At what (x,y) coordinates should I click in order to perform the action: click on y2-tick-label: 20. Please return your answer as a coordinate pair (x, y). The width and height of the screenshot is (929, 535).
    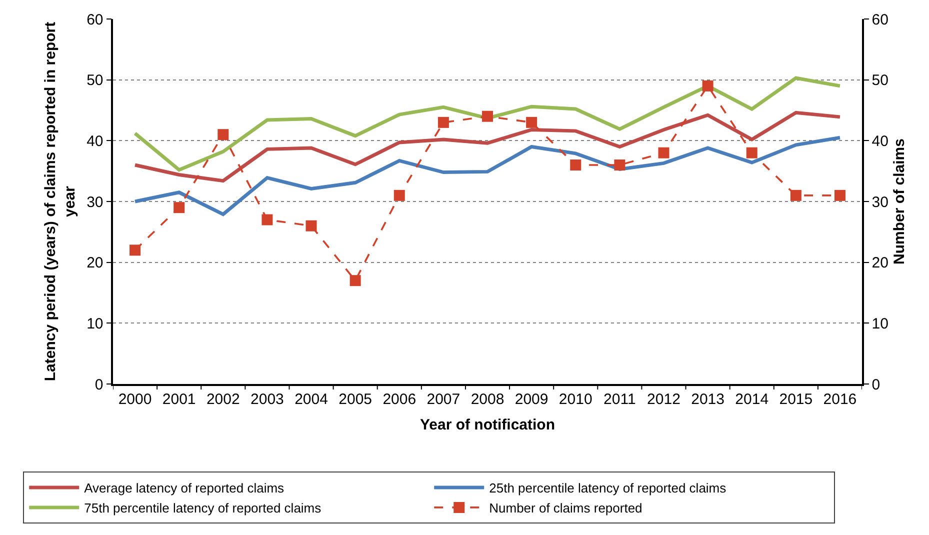
    Looking at the image, I should click on (880, 263).